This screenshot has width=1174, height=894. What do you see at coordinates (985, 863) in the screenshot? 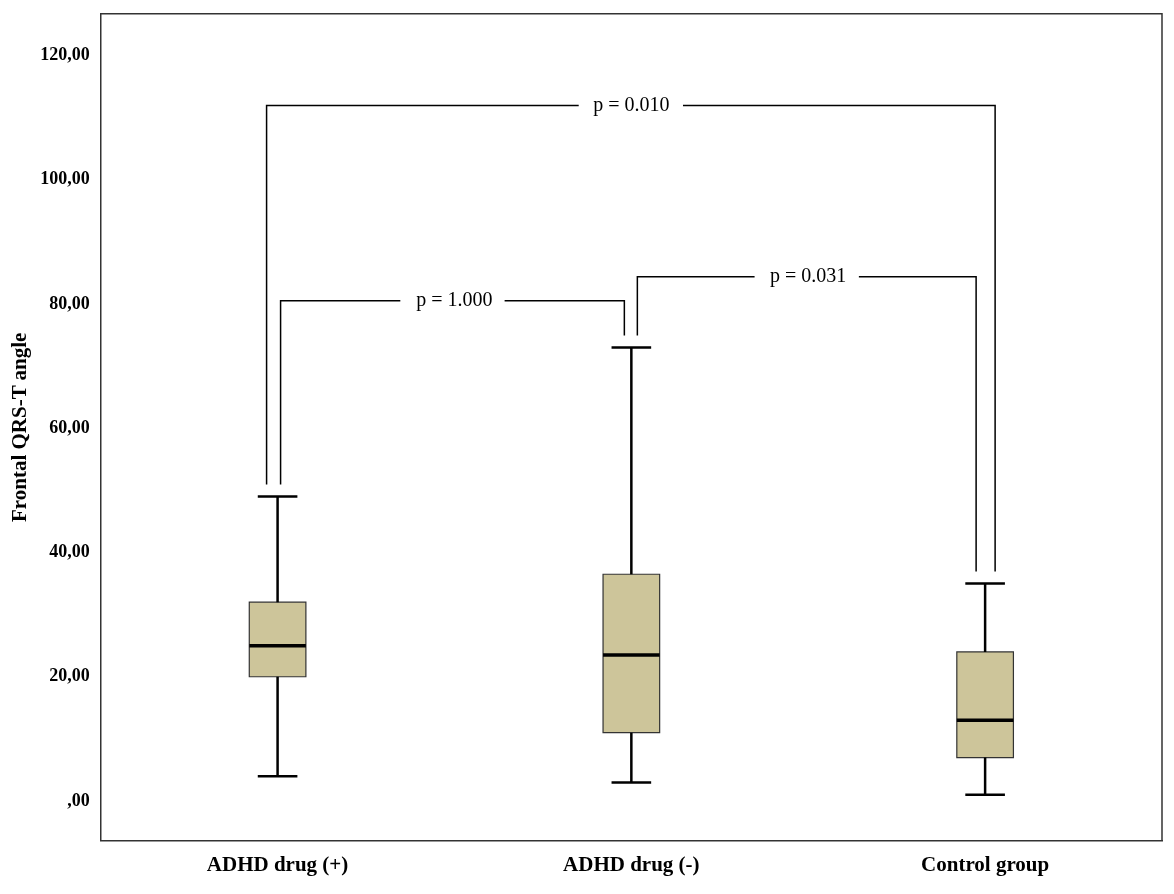
I see `x-tick-label: Control group` at bounding box center [985, 863].